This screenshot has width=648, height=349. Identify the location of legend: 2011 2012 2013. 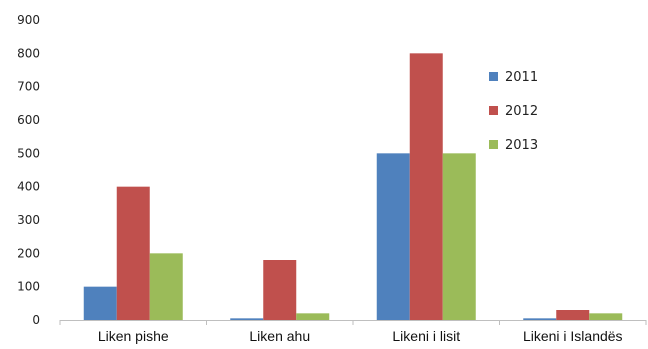
(513, 111).